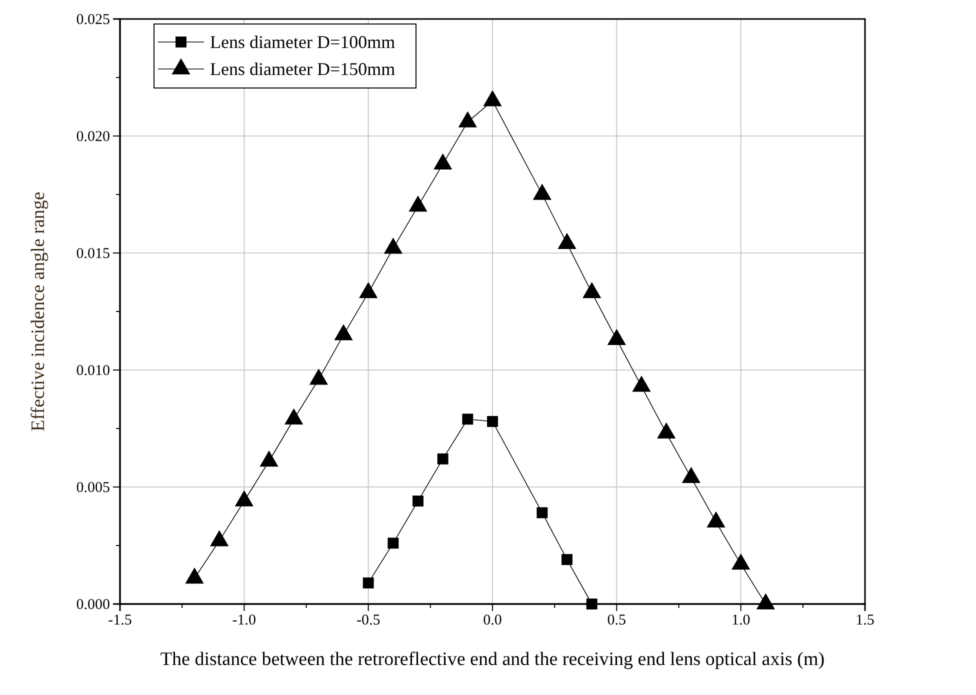 This screenshot has width=976, height=695. What do you see at coordinates (93, 20) in the screenshot?
I see `y-tick-label: 0.025` at bounding box center [93, 20].